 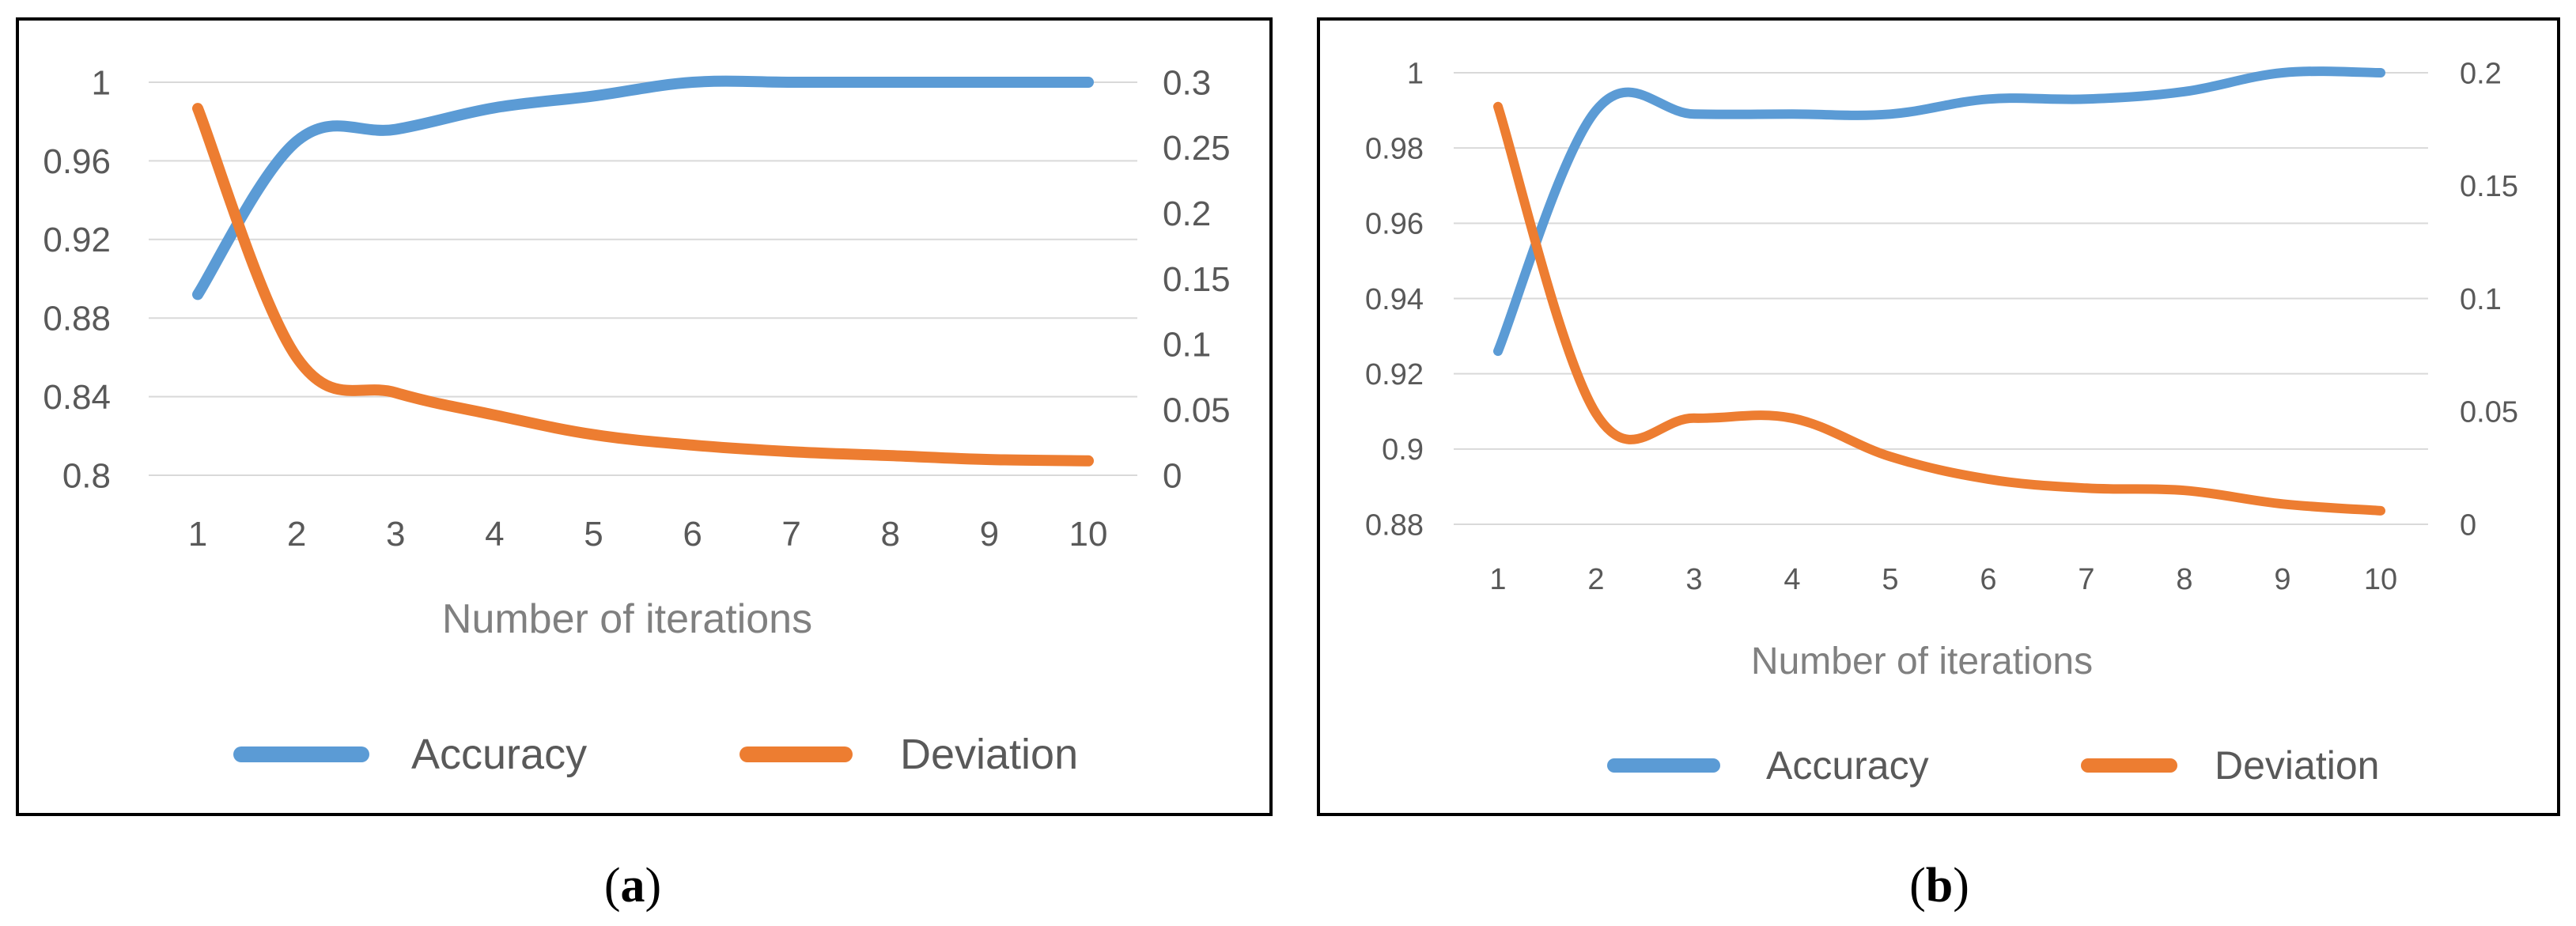 What do you see at coordinates (77, 279) in the screenshot?
I see `left-axis-ticks-a: 0.8 0.84 0.88 0.92 0.96 1` at bounding box center [77, 279].